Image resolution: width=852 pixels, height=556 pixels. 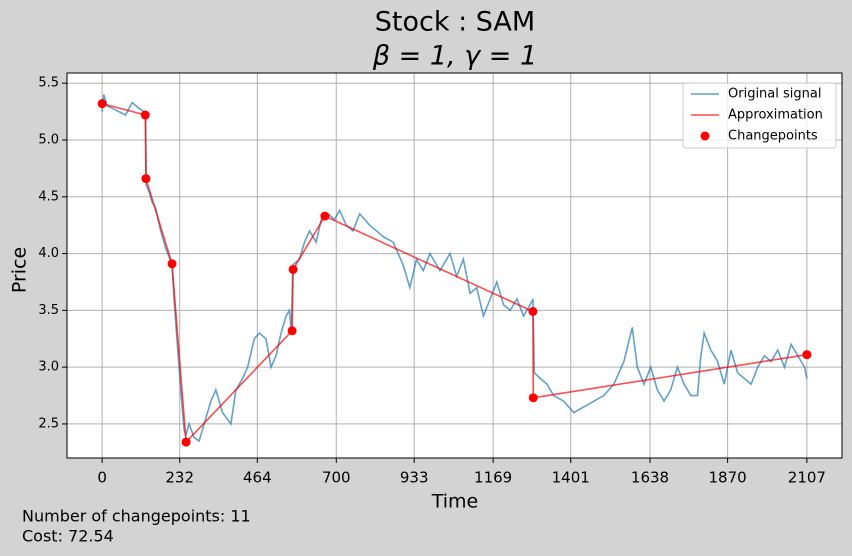 What do you see at coordinates (774, 94) in the screenshot?
I see `legend-label: Original signal` at bounding box center [774, 94].